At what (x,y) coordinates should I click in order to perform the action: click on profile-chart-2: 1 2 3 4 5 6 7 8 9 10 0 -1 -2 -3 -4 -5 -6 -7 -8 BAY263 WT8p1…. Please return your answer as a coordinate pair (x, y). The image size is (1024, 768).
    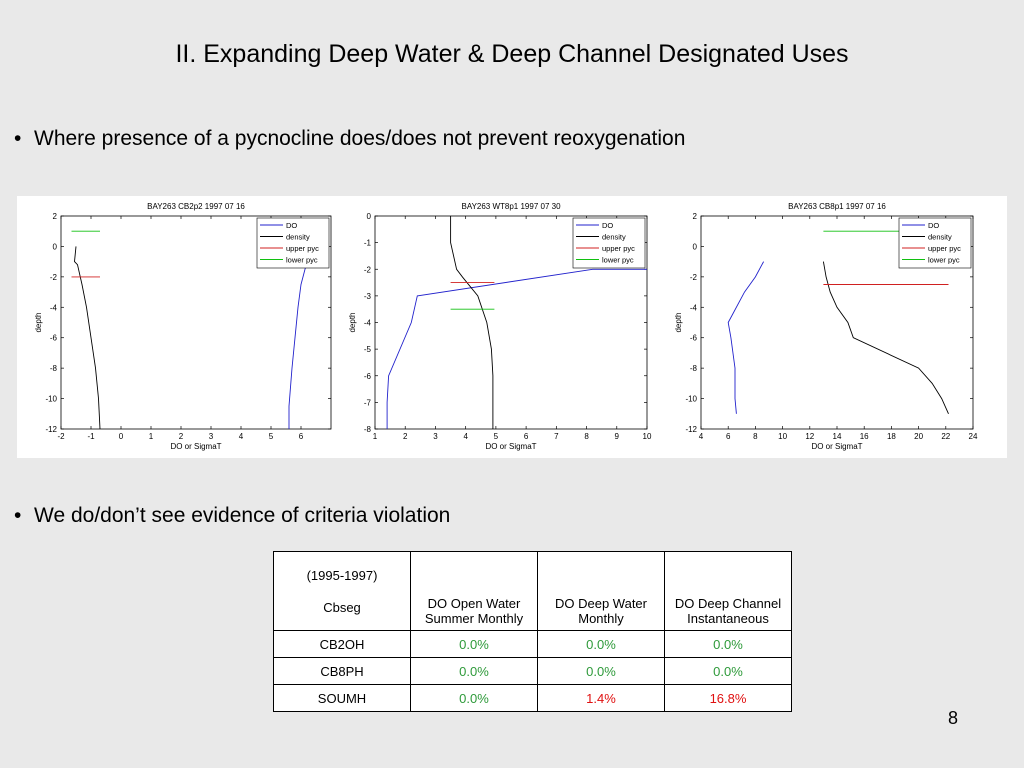
    Looking at the image, I should click on (500, 326).